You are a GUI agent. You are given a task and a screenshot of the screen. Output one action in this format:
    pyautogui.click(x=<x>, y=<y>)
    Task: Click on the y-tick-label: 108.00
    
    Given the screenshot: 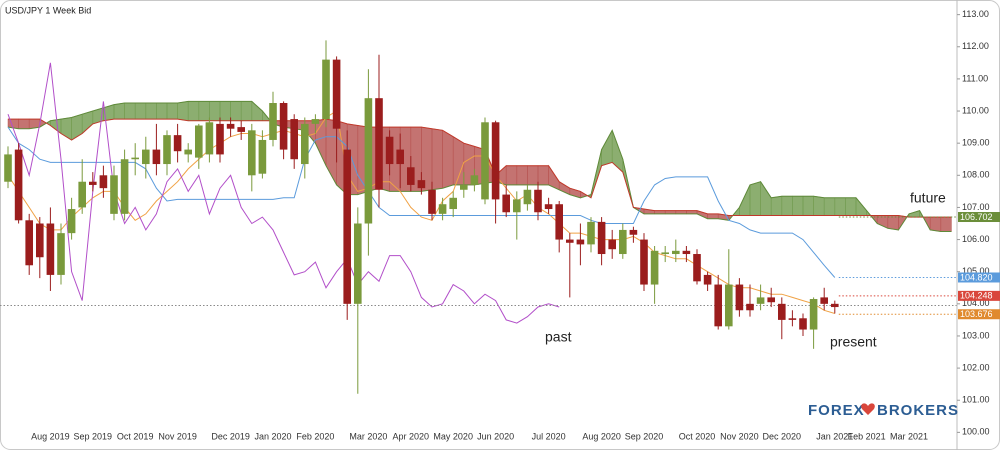 What is the action you would take?
    pyautogui.click(x=976, y=175)
    